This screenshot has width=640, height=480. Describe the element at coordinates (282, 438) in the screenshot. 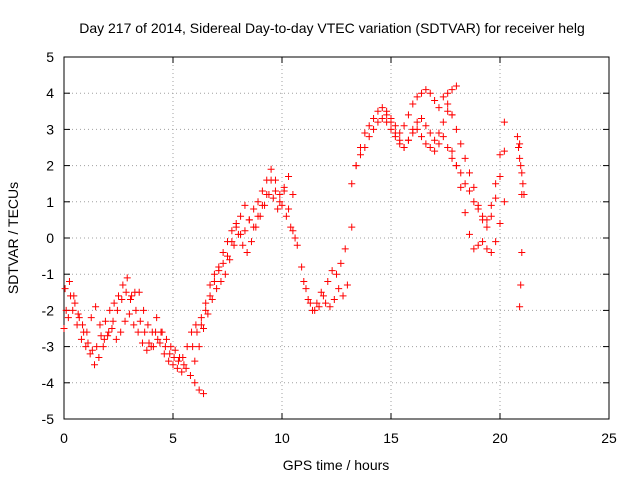

I see `x-tick-label: 10` at that location.